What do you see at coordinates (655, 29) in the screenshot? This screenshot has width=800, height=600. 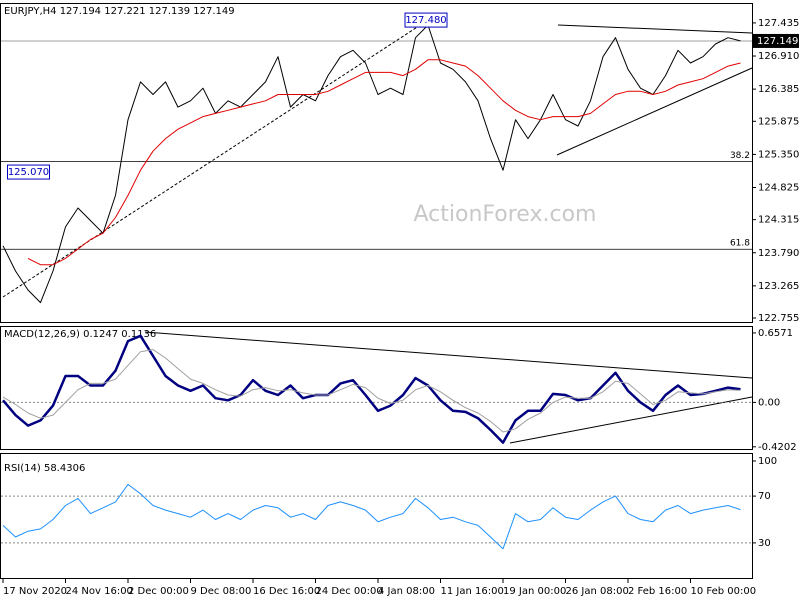 I see `resistance-trendline` at bounding box center [655, 29].